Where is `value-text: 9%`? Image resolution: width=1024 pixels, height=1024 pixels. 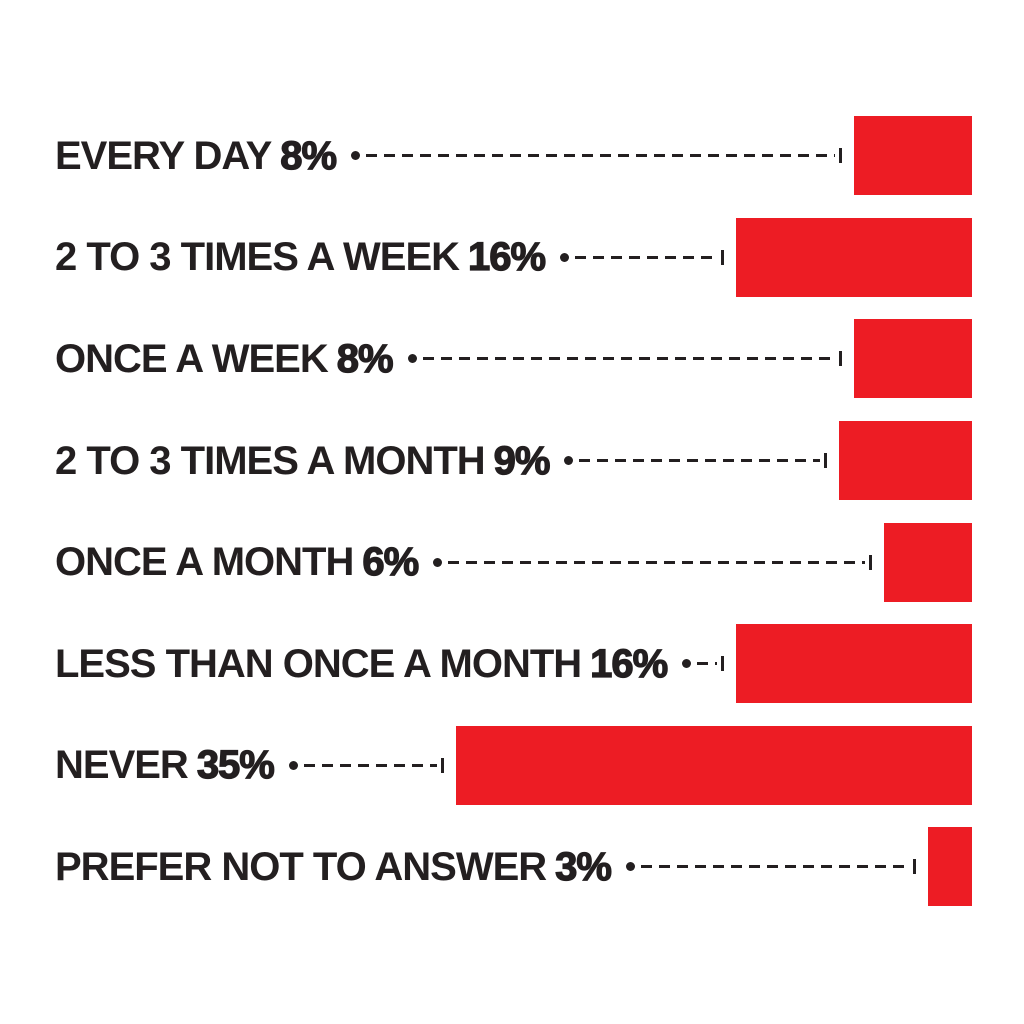 value-text: 9% is located at coordinates (522, 460).